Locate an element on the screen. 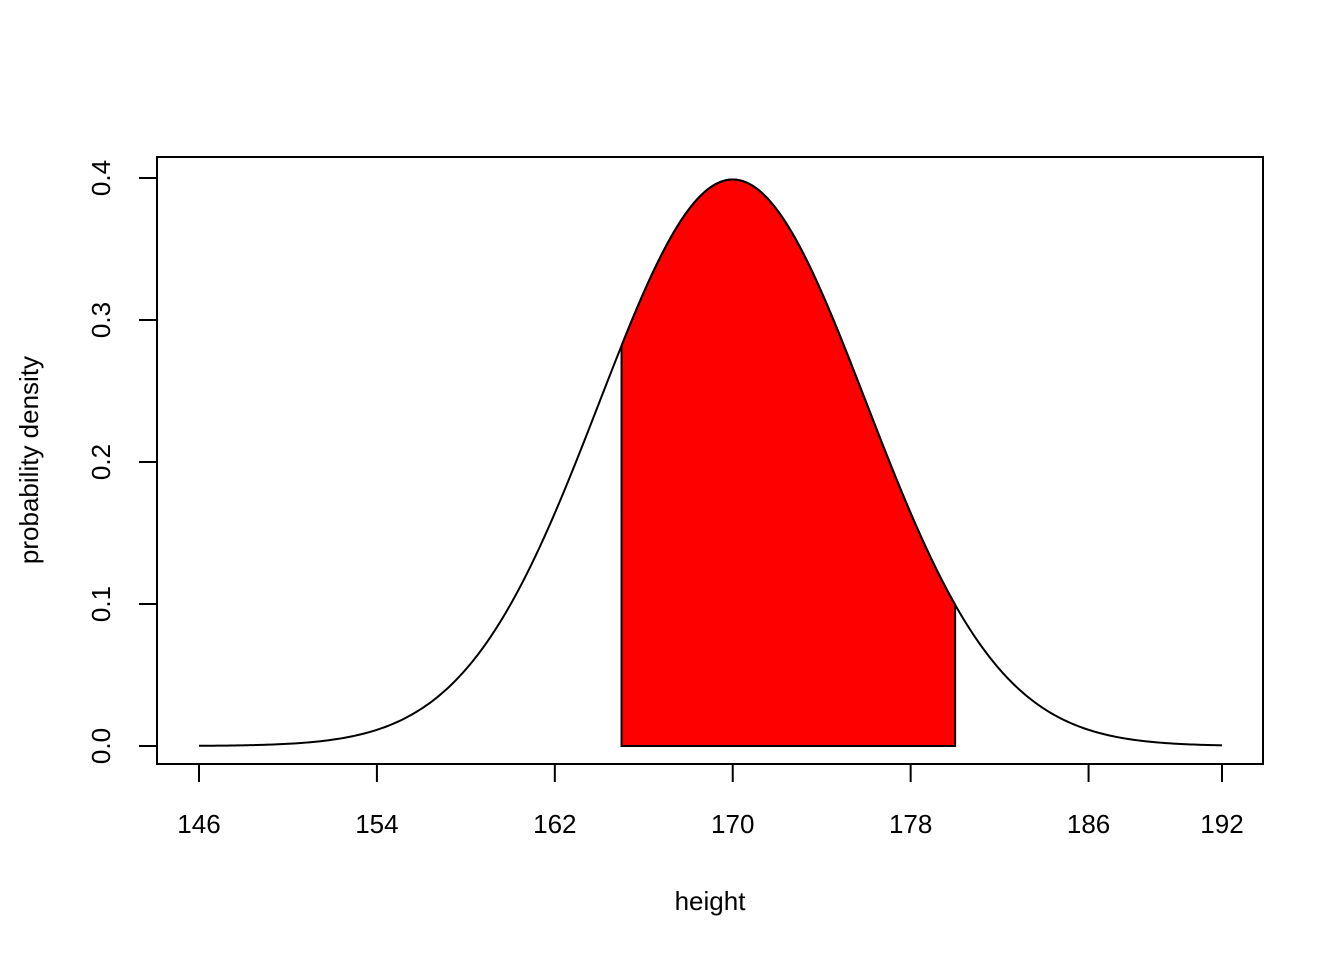 The image size is (1344, 960). x-tick-label: 162 is located at coordinates (554, 824).